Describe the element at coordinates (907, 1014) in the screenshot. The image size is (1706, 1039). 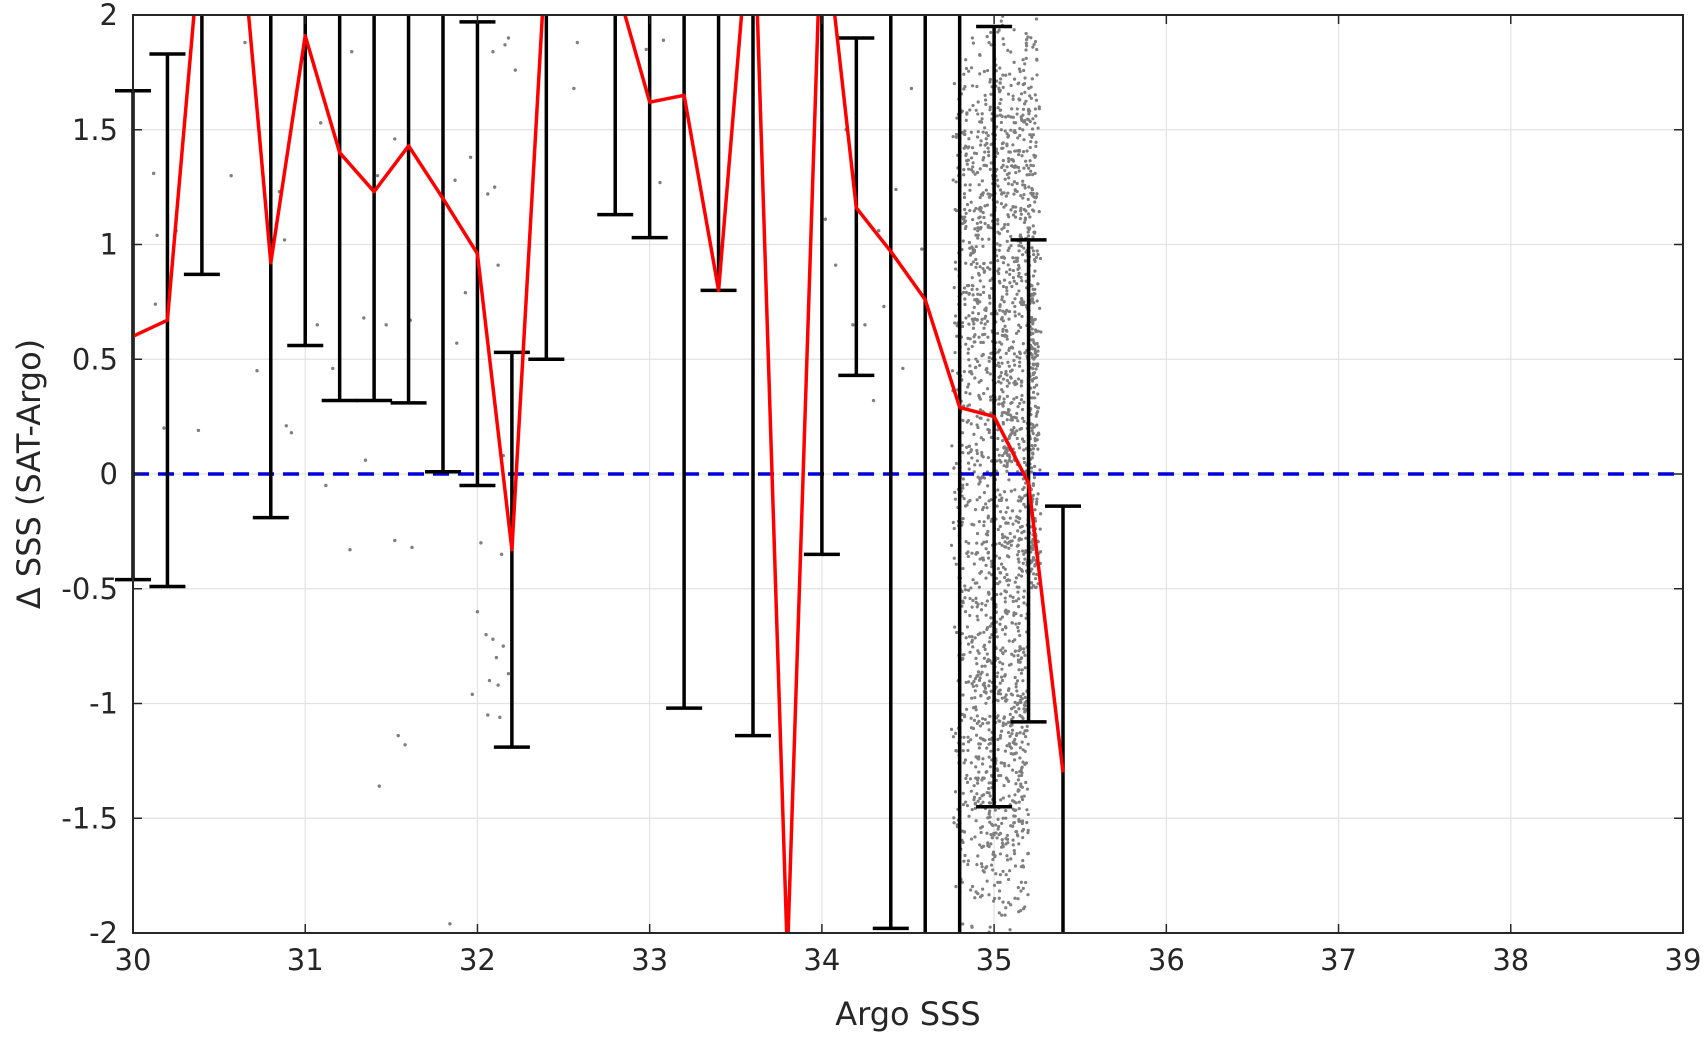
I see `x-axis-title: Argo SSS` at that location.